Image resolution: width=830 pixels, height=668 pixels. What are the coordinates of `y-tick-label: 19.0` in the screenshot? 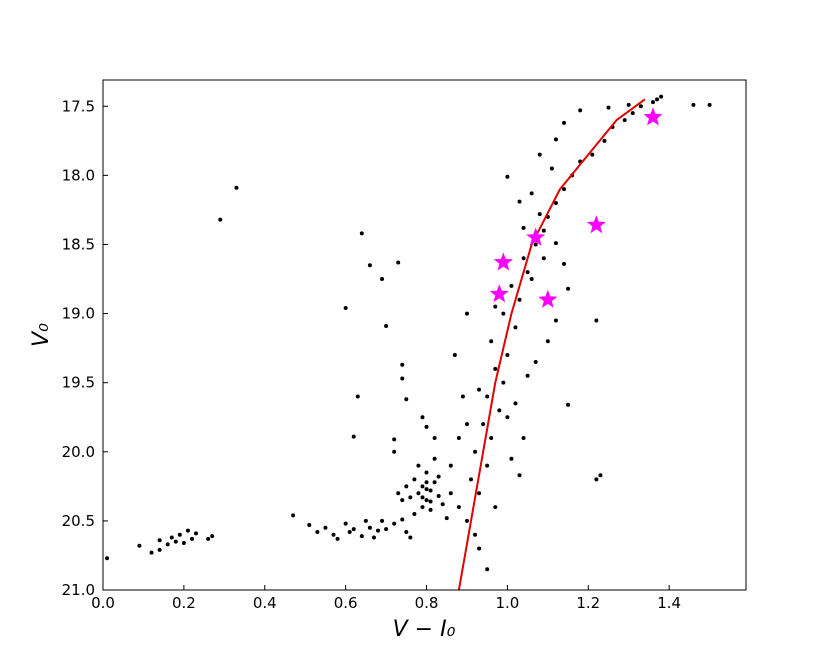 It's located at (78, 314).